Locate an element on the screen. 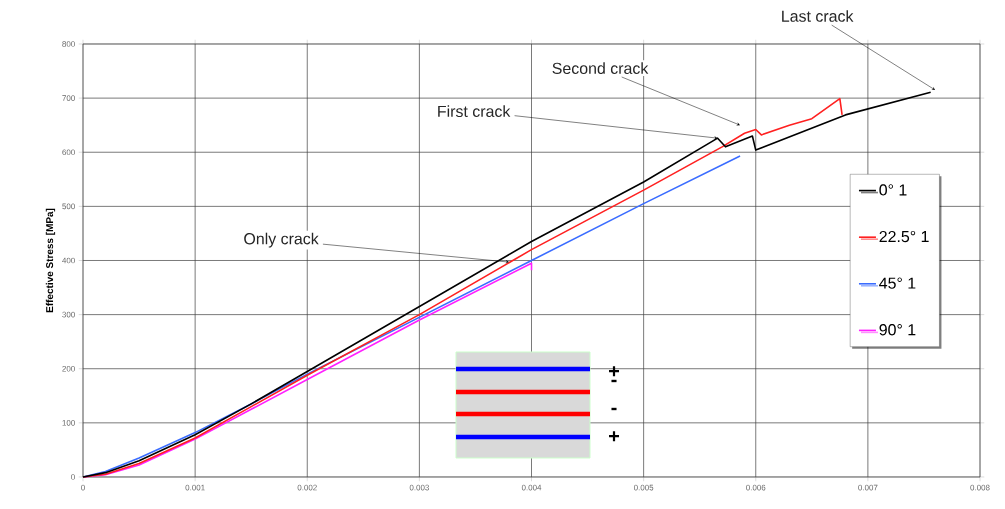 Image resolution: width=1005 pixels, height=509 pixels. legend-label: 90° 1 is located at coordinates (897, 330).